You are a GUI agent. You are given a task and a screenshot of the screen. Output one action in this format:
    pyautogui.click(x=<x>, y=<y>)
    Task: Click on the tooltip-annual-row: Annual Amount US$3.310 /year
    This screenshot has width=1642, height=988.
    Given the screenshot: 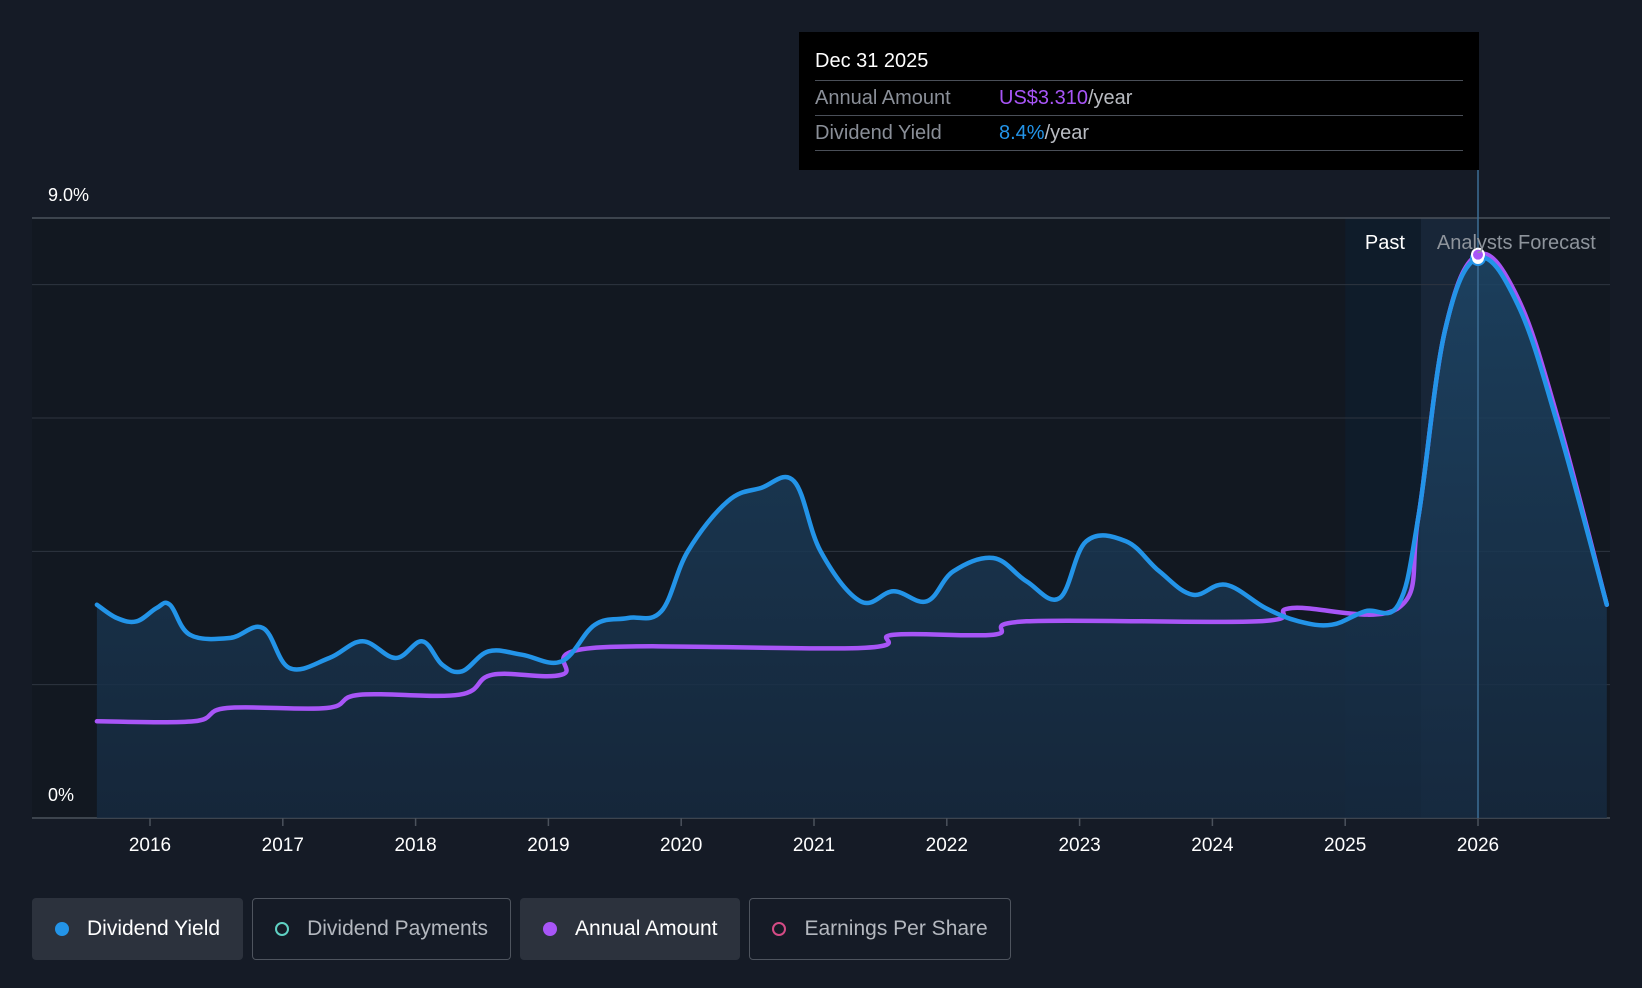 What is the action you would take?
    pyautogui.click(x=1139, y=98)
    